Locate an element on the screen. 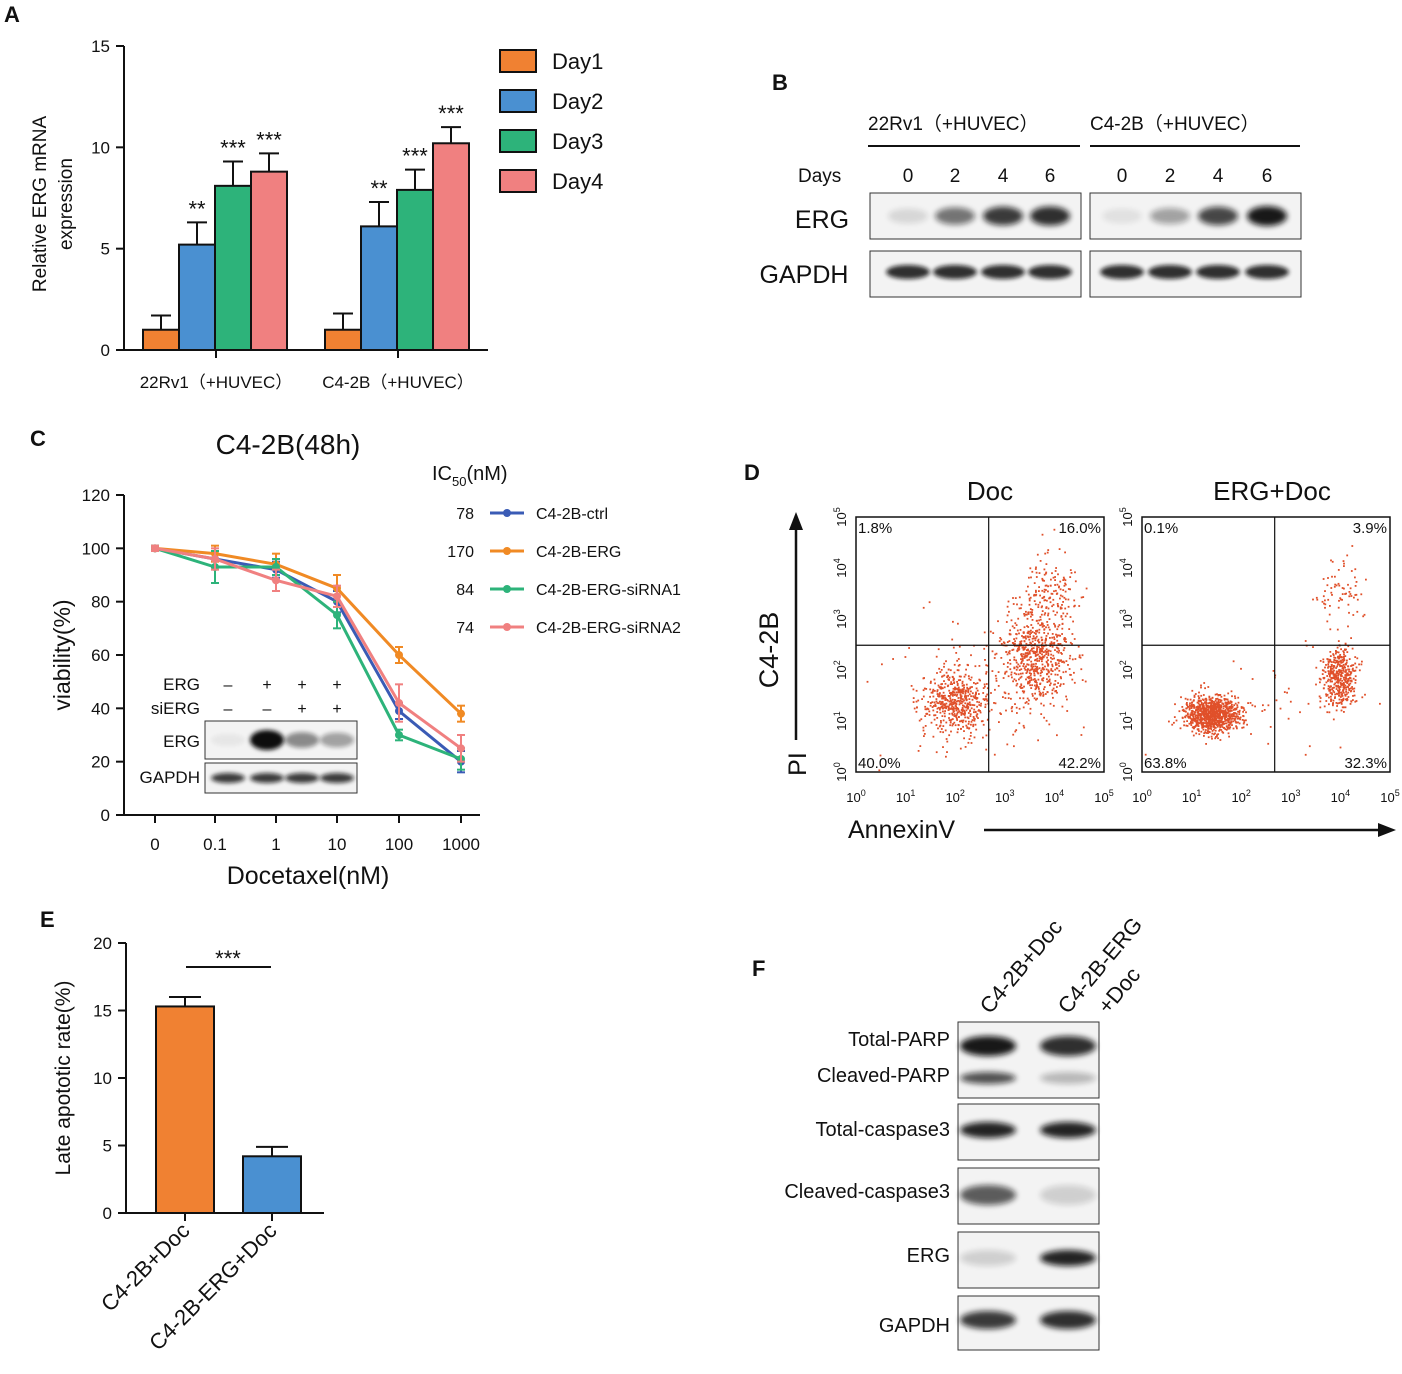  panel-c-ylabel: viability(%) is located at coordinates (62, 654).